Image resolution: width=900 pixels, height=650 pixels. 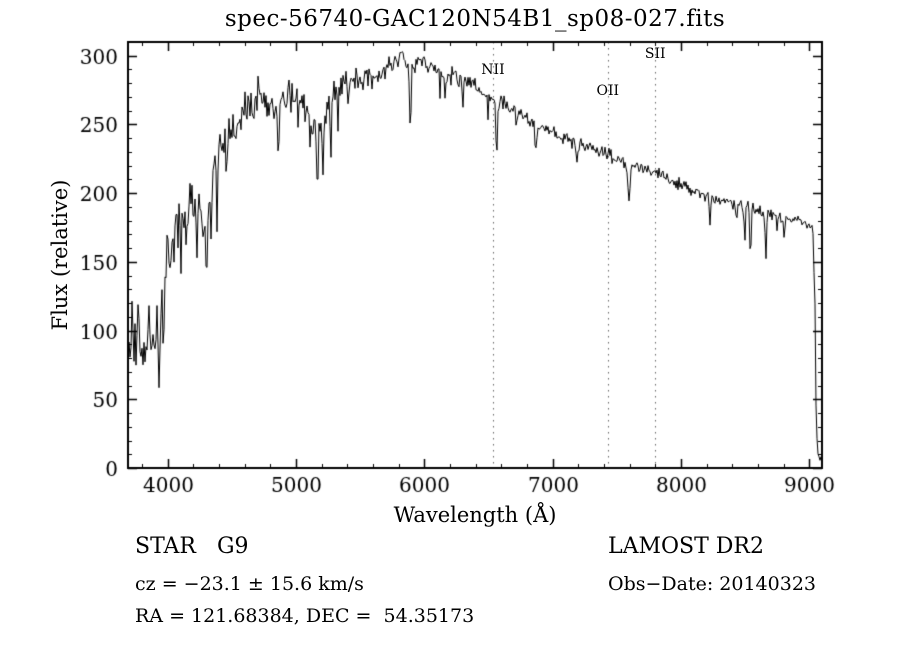 What do you see at coordinates (305, 616) in the screenshot?
I see `ra-dec-value: RA = 121.68384, DEC = 54.35173` at bounding box center [305, 616].